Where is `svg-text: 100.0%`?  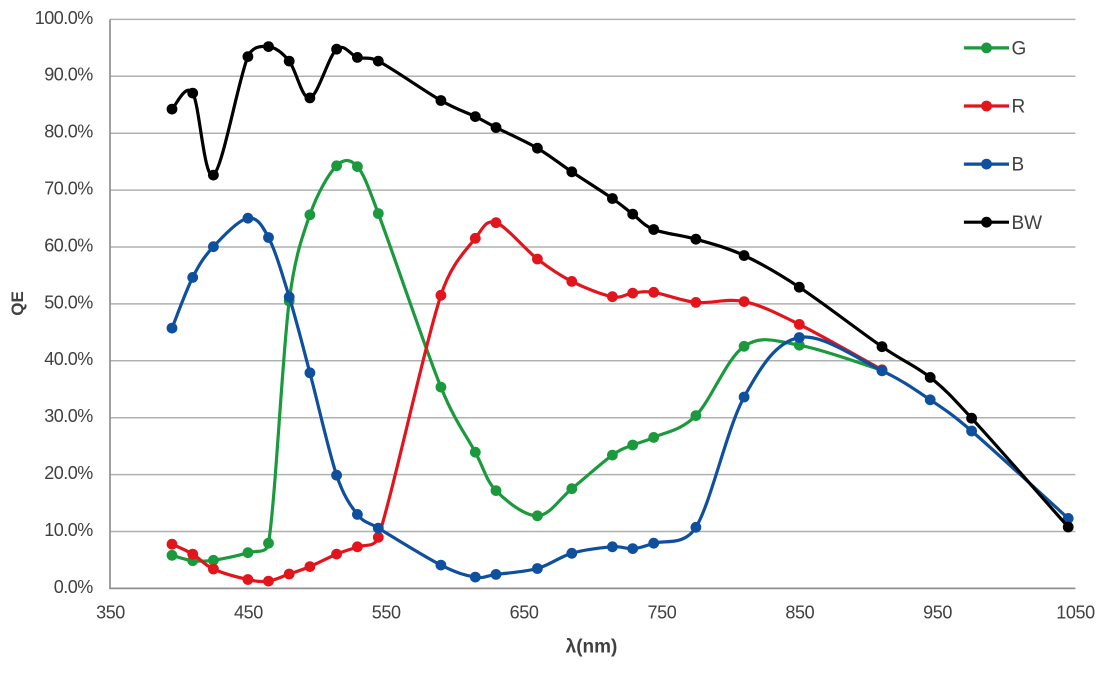 svg-text: 100.0% is located at coordinates (64, 18).